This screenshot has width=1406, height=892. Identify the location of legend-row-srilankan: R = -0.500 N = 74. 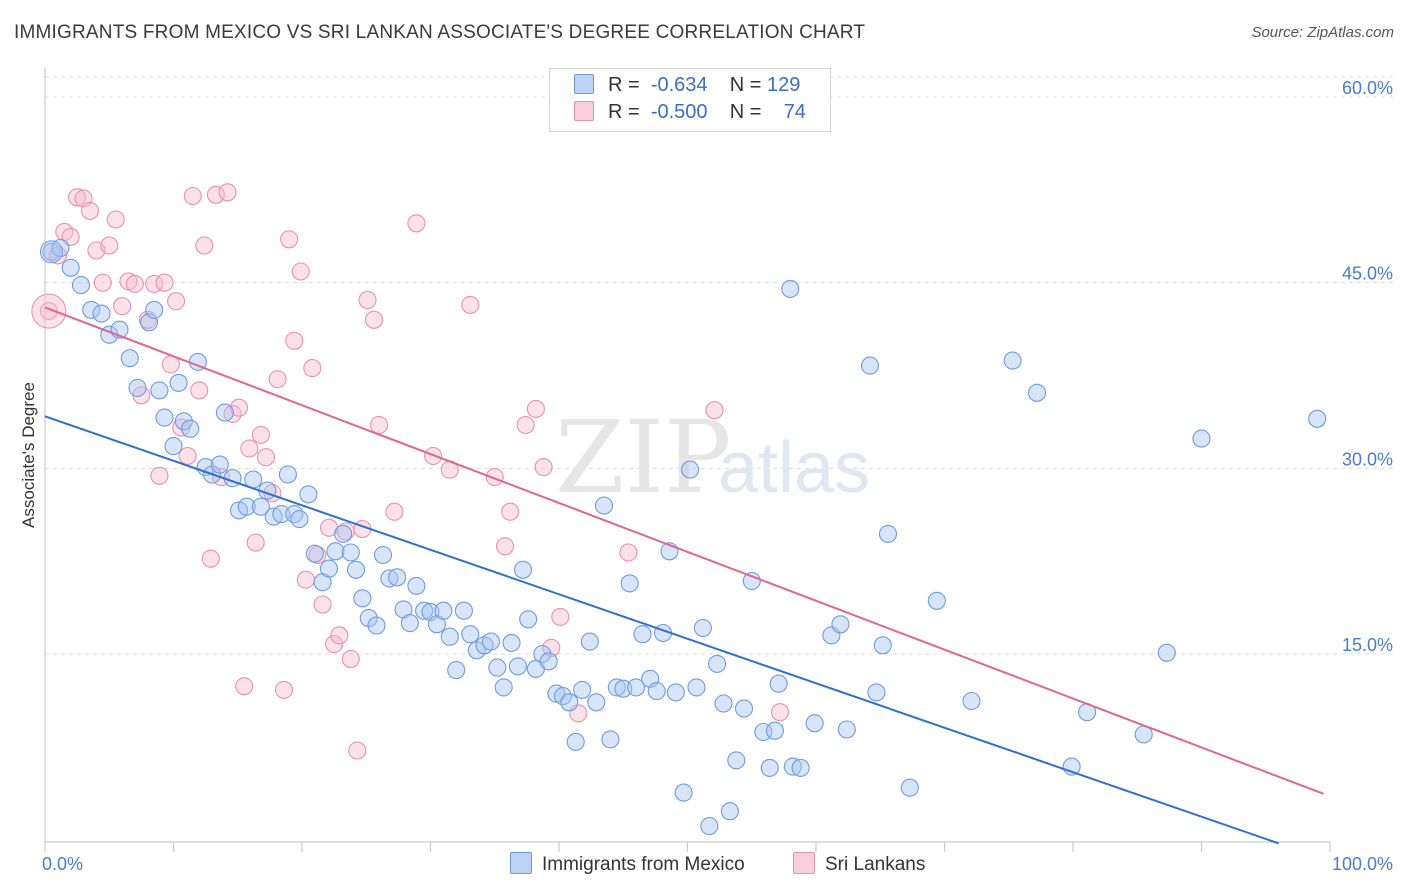
(690, 114).